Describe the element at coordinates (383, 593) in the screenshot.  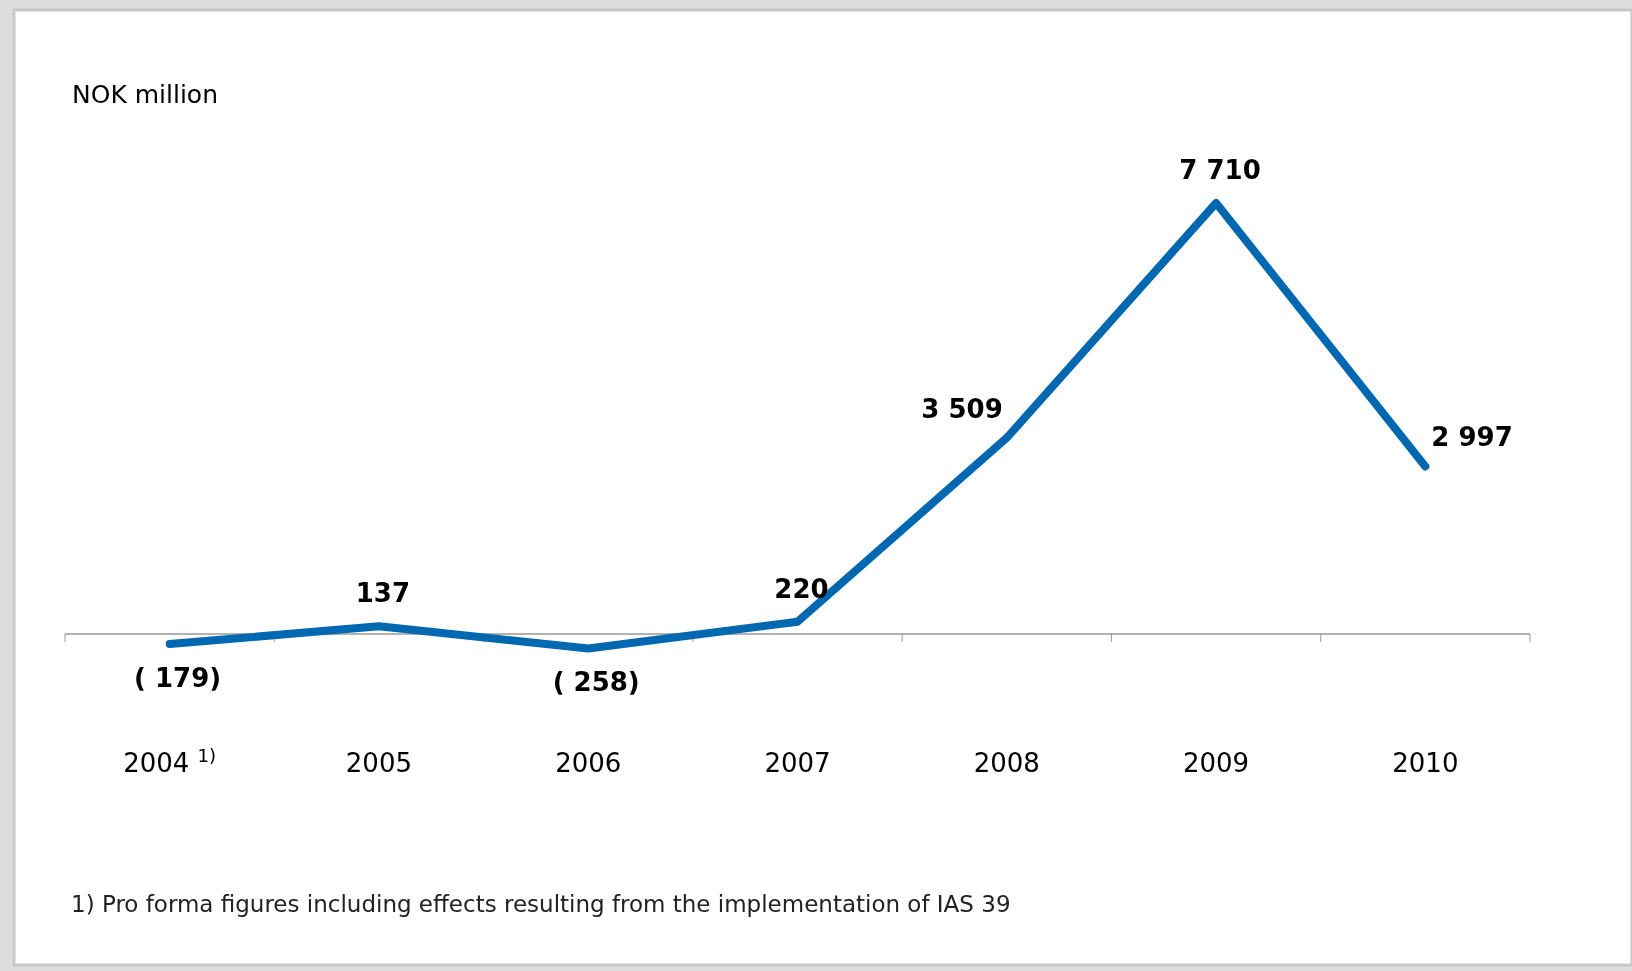
I see `data-label: 137` at that location.